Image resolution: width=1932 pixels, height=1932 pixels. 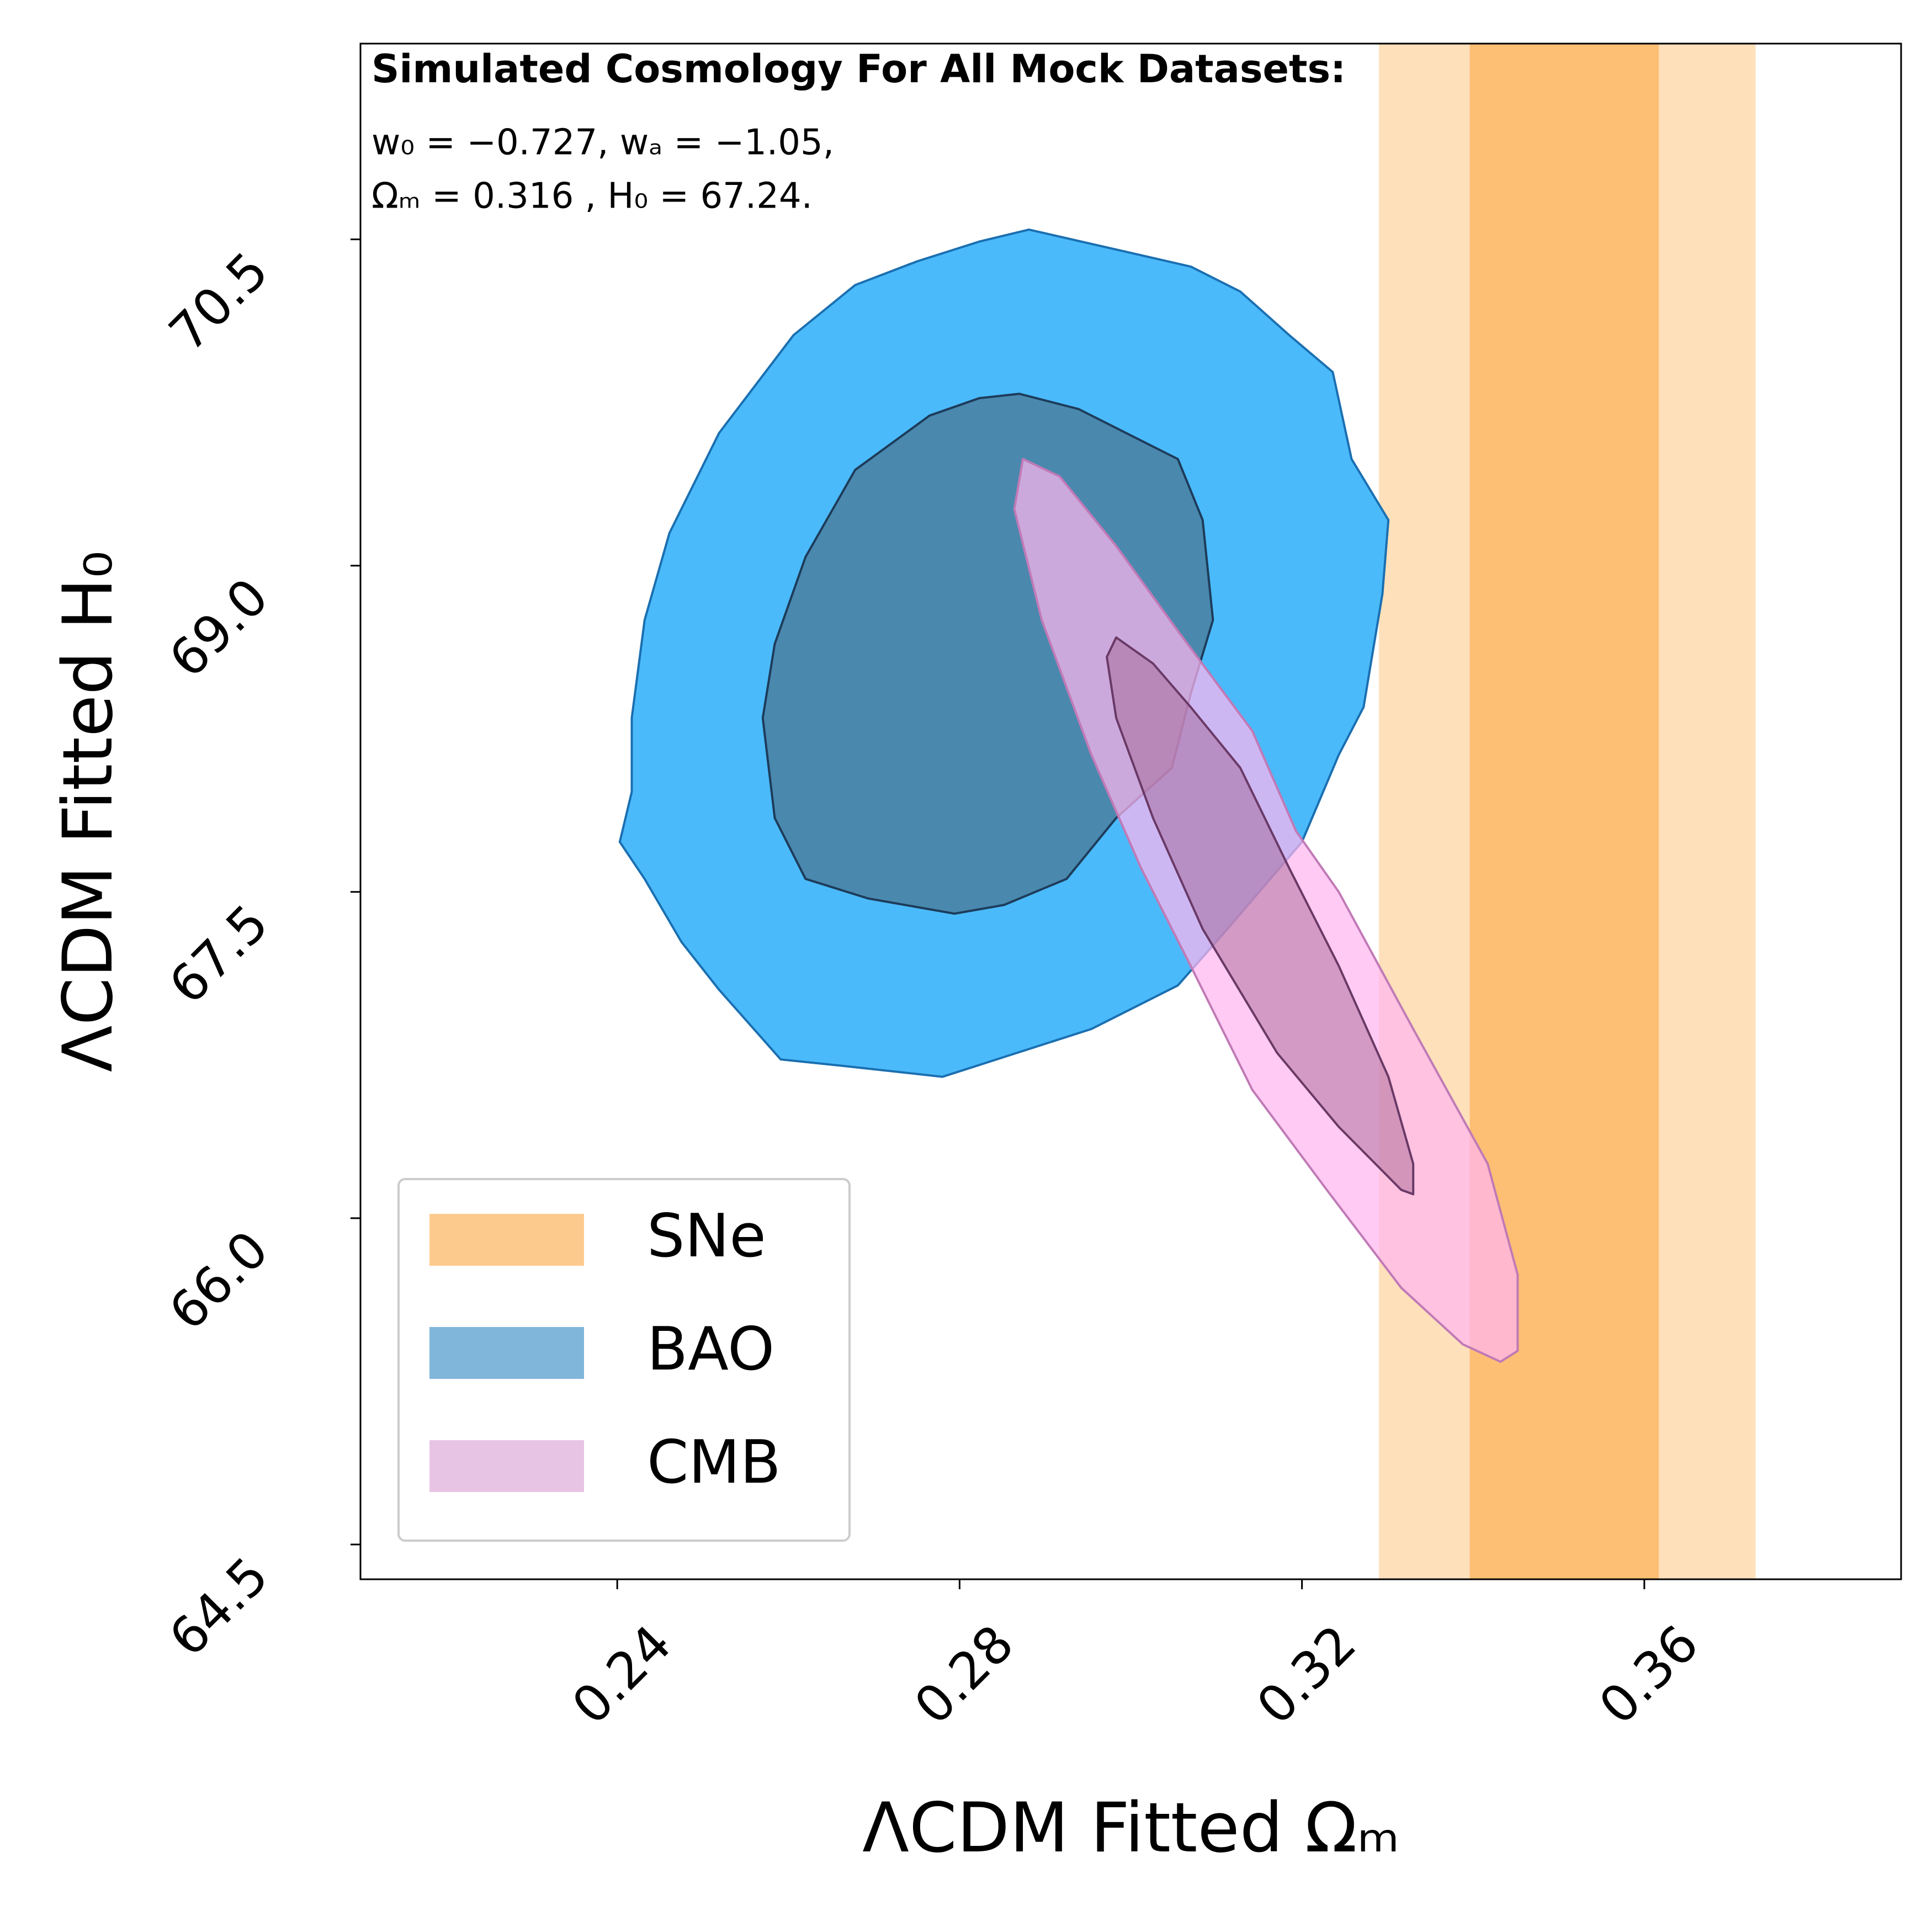 I want to click on annotation: w₀ = −0.727, wₐ = −1.05,, so click(x=602, y=143).